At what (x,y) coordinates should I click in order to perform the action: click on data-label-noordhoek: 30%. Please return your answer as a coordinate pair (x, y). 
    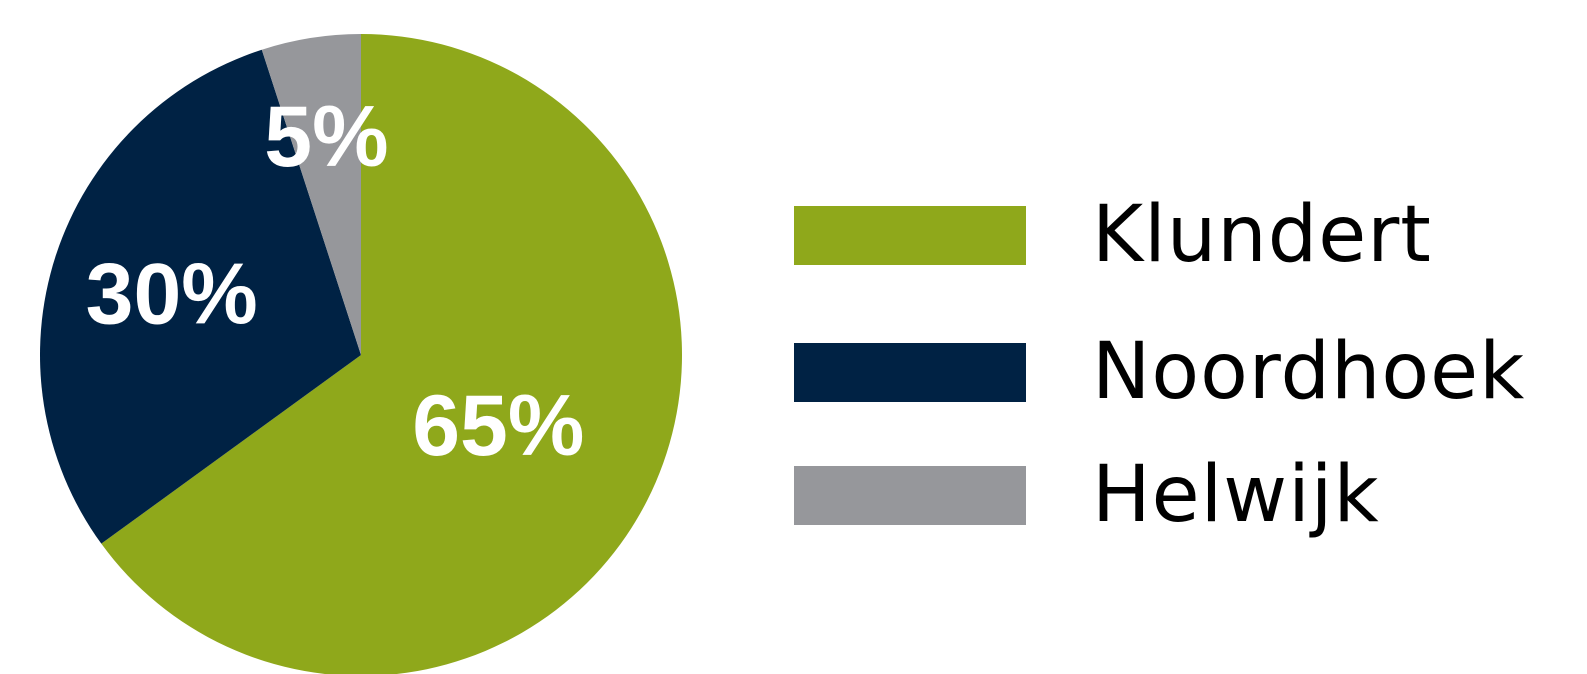
    Looking at the image, I should click on (172, 295).